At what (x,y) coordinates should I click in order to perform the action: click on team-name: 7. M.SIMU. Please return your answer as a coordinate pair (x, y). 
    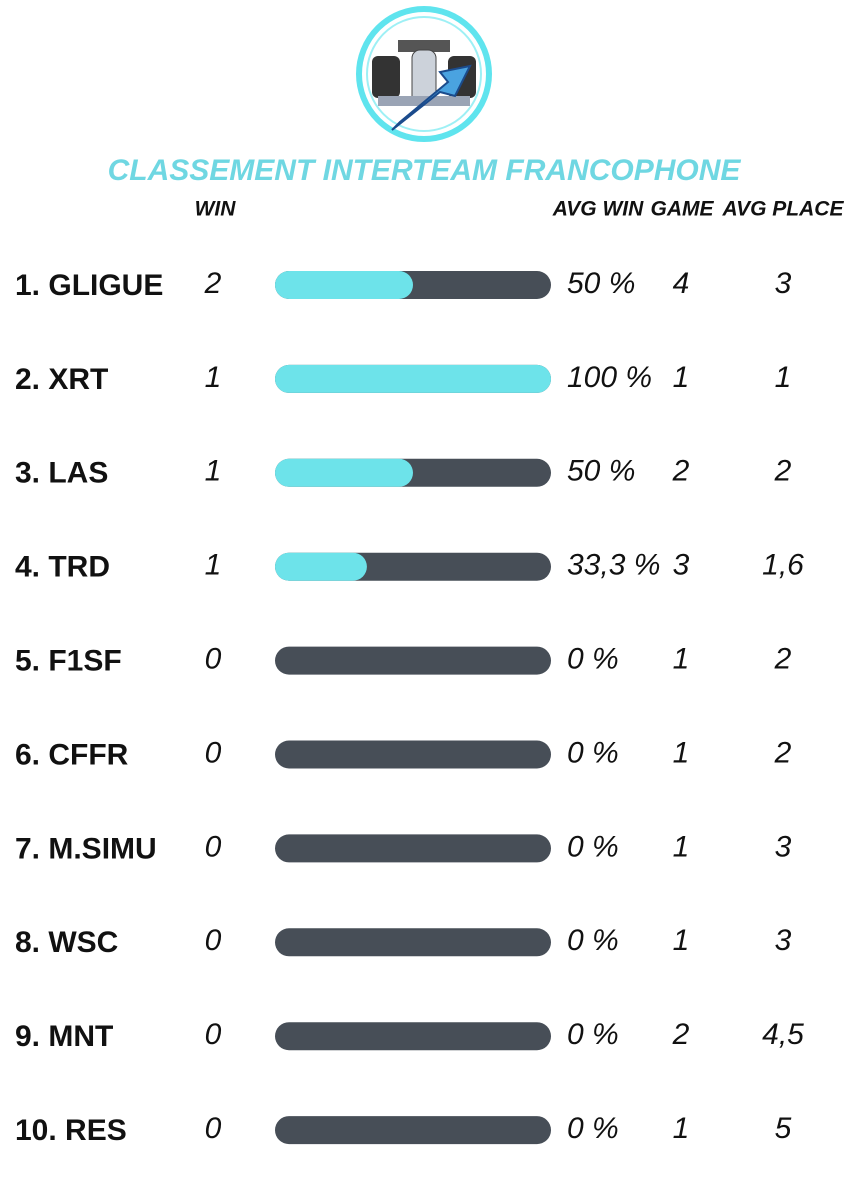
    Looking at the image, I should click on (86, 848).